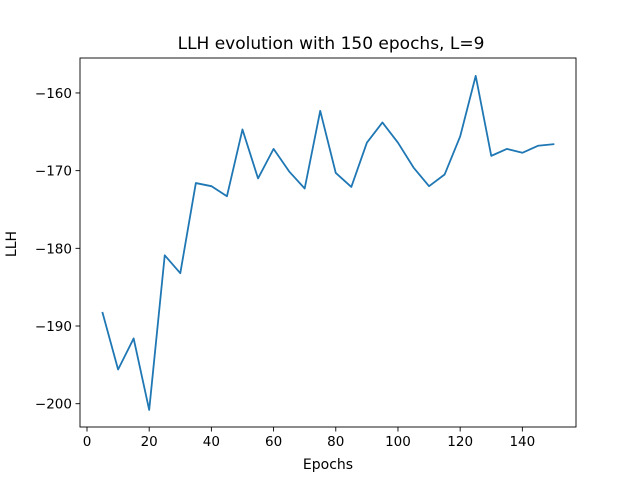  What do you see at coordinates (460, 442) in the screenshot?
I see `x-tick-label: 120` at bounding box center [460, 442].